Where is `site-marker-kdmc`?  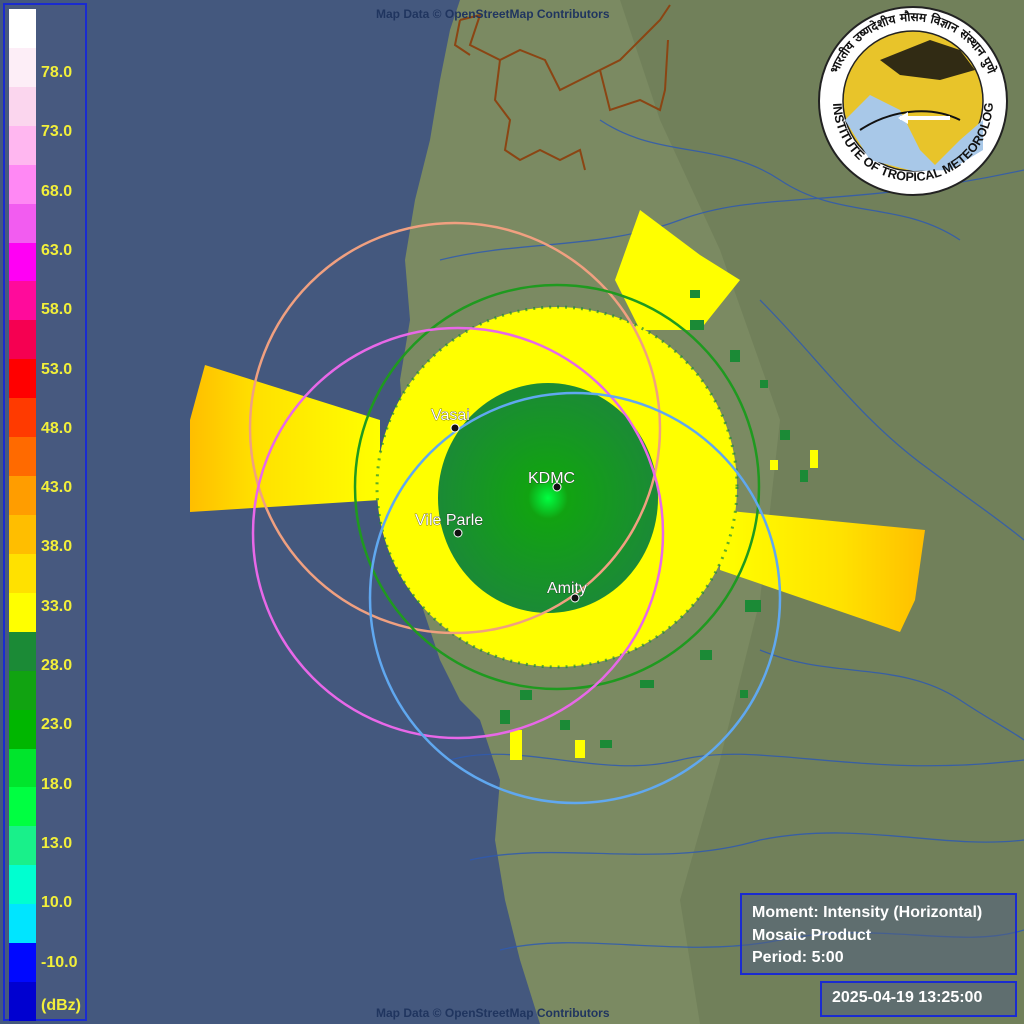 site-marker-kdmc is located at coordinates (557, 487).